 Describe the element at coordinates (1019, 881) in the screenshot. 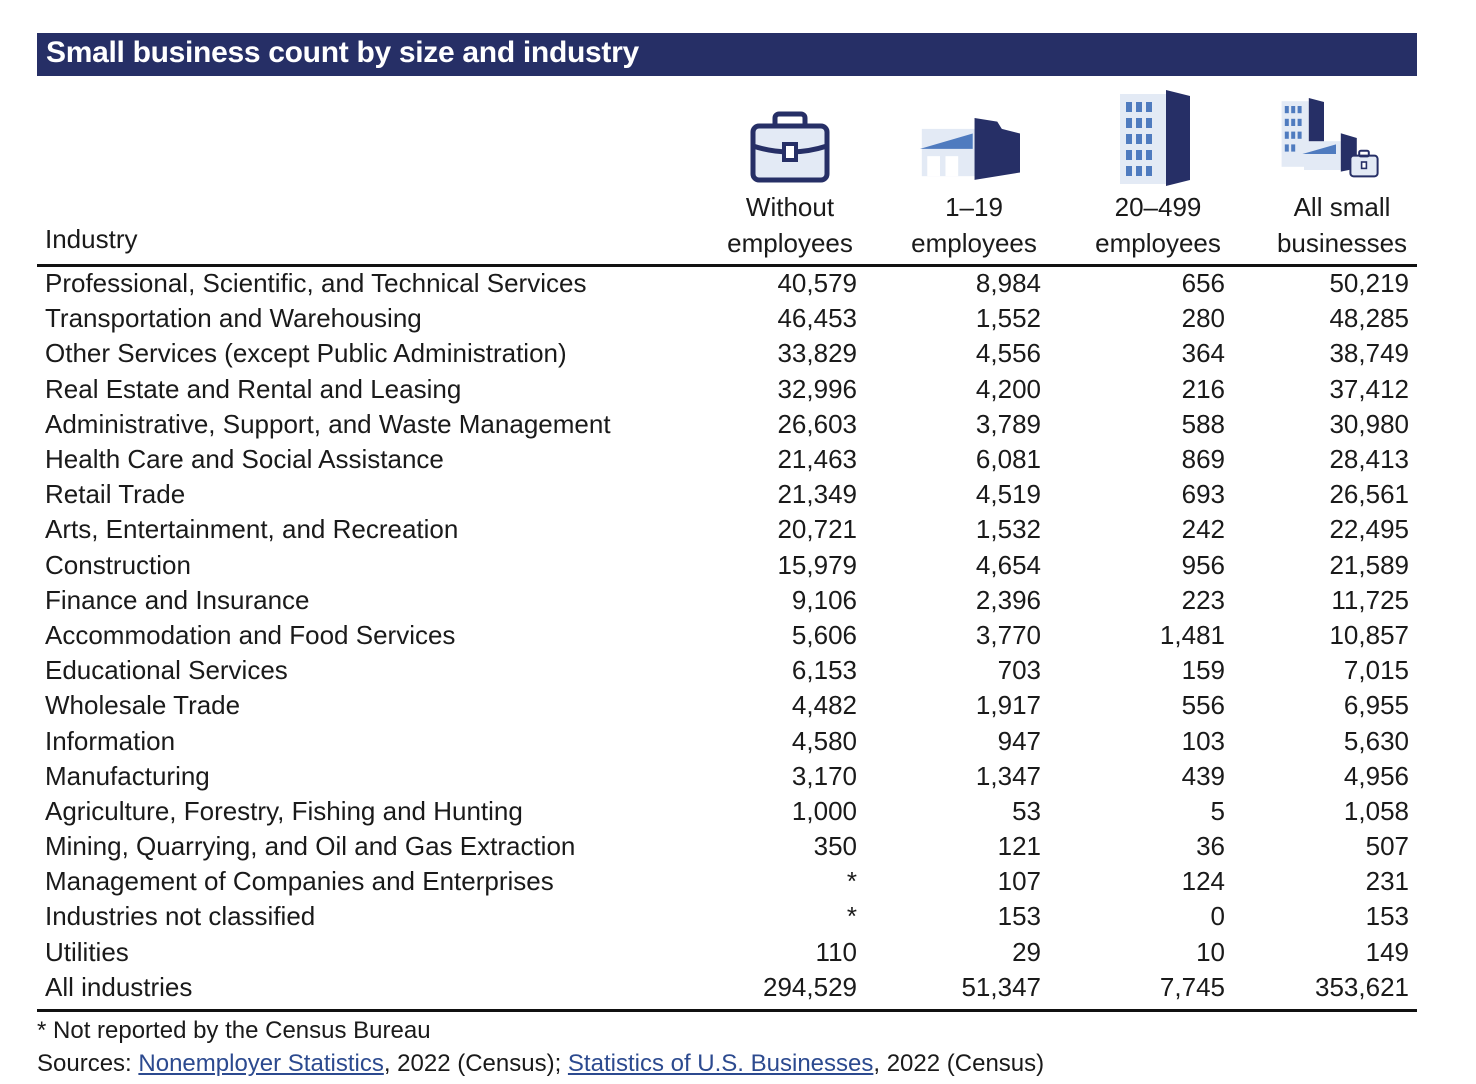

I see `1-19-employees-cell: 107` at that location.